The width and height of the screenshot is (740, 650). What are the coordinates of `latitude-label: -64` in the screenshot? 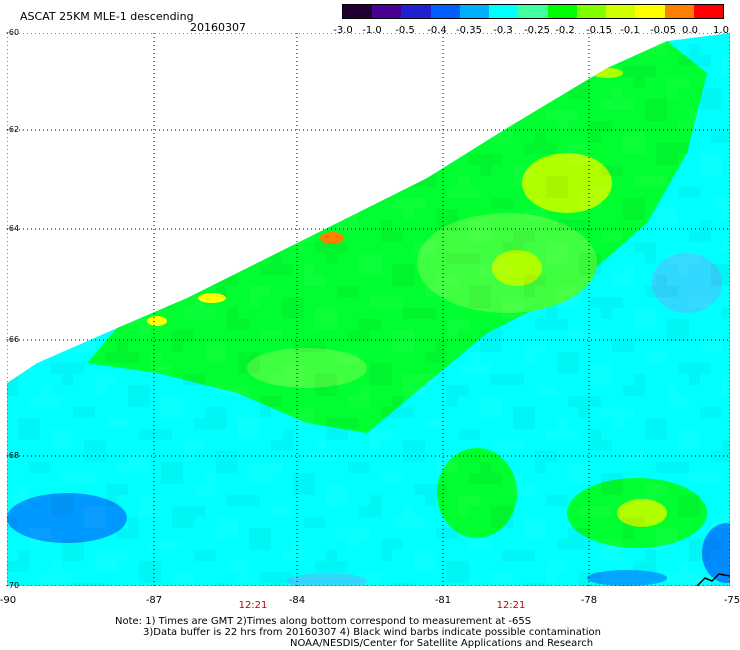 It's located at (13, 228).